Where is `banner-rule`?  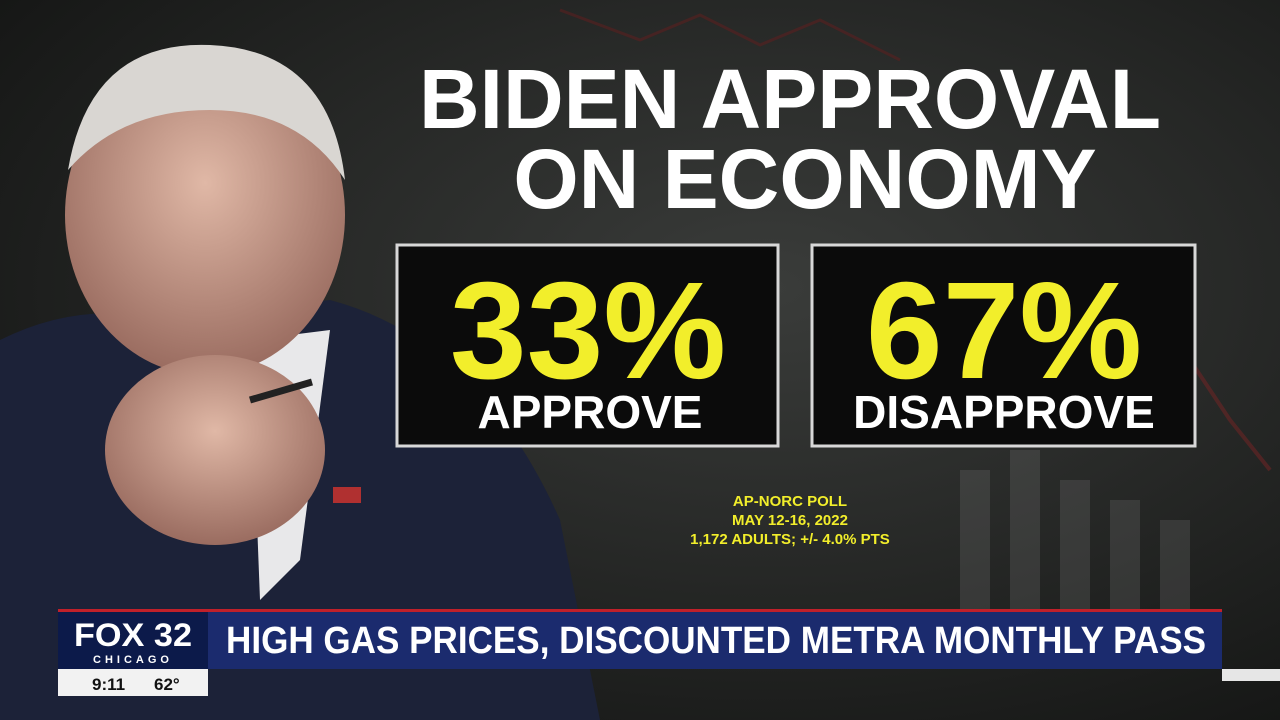
banner-rule is located at coordinates (640, 610).